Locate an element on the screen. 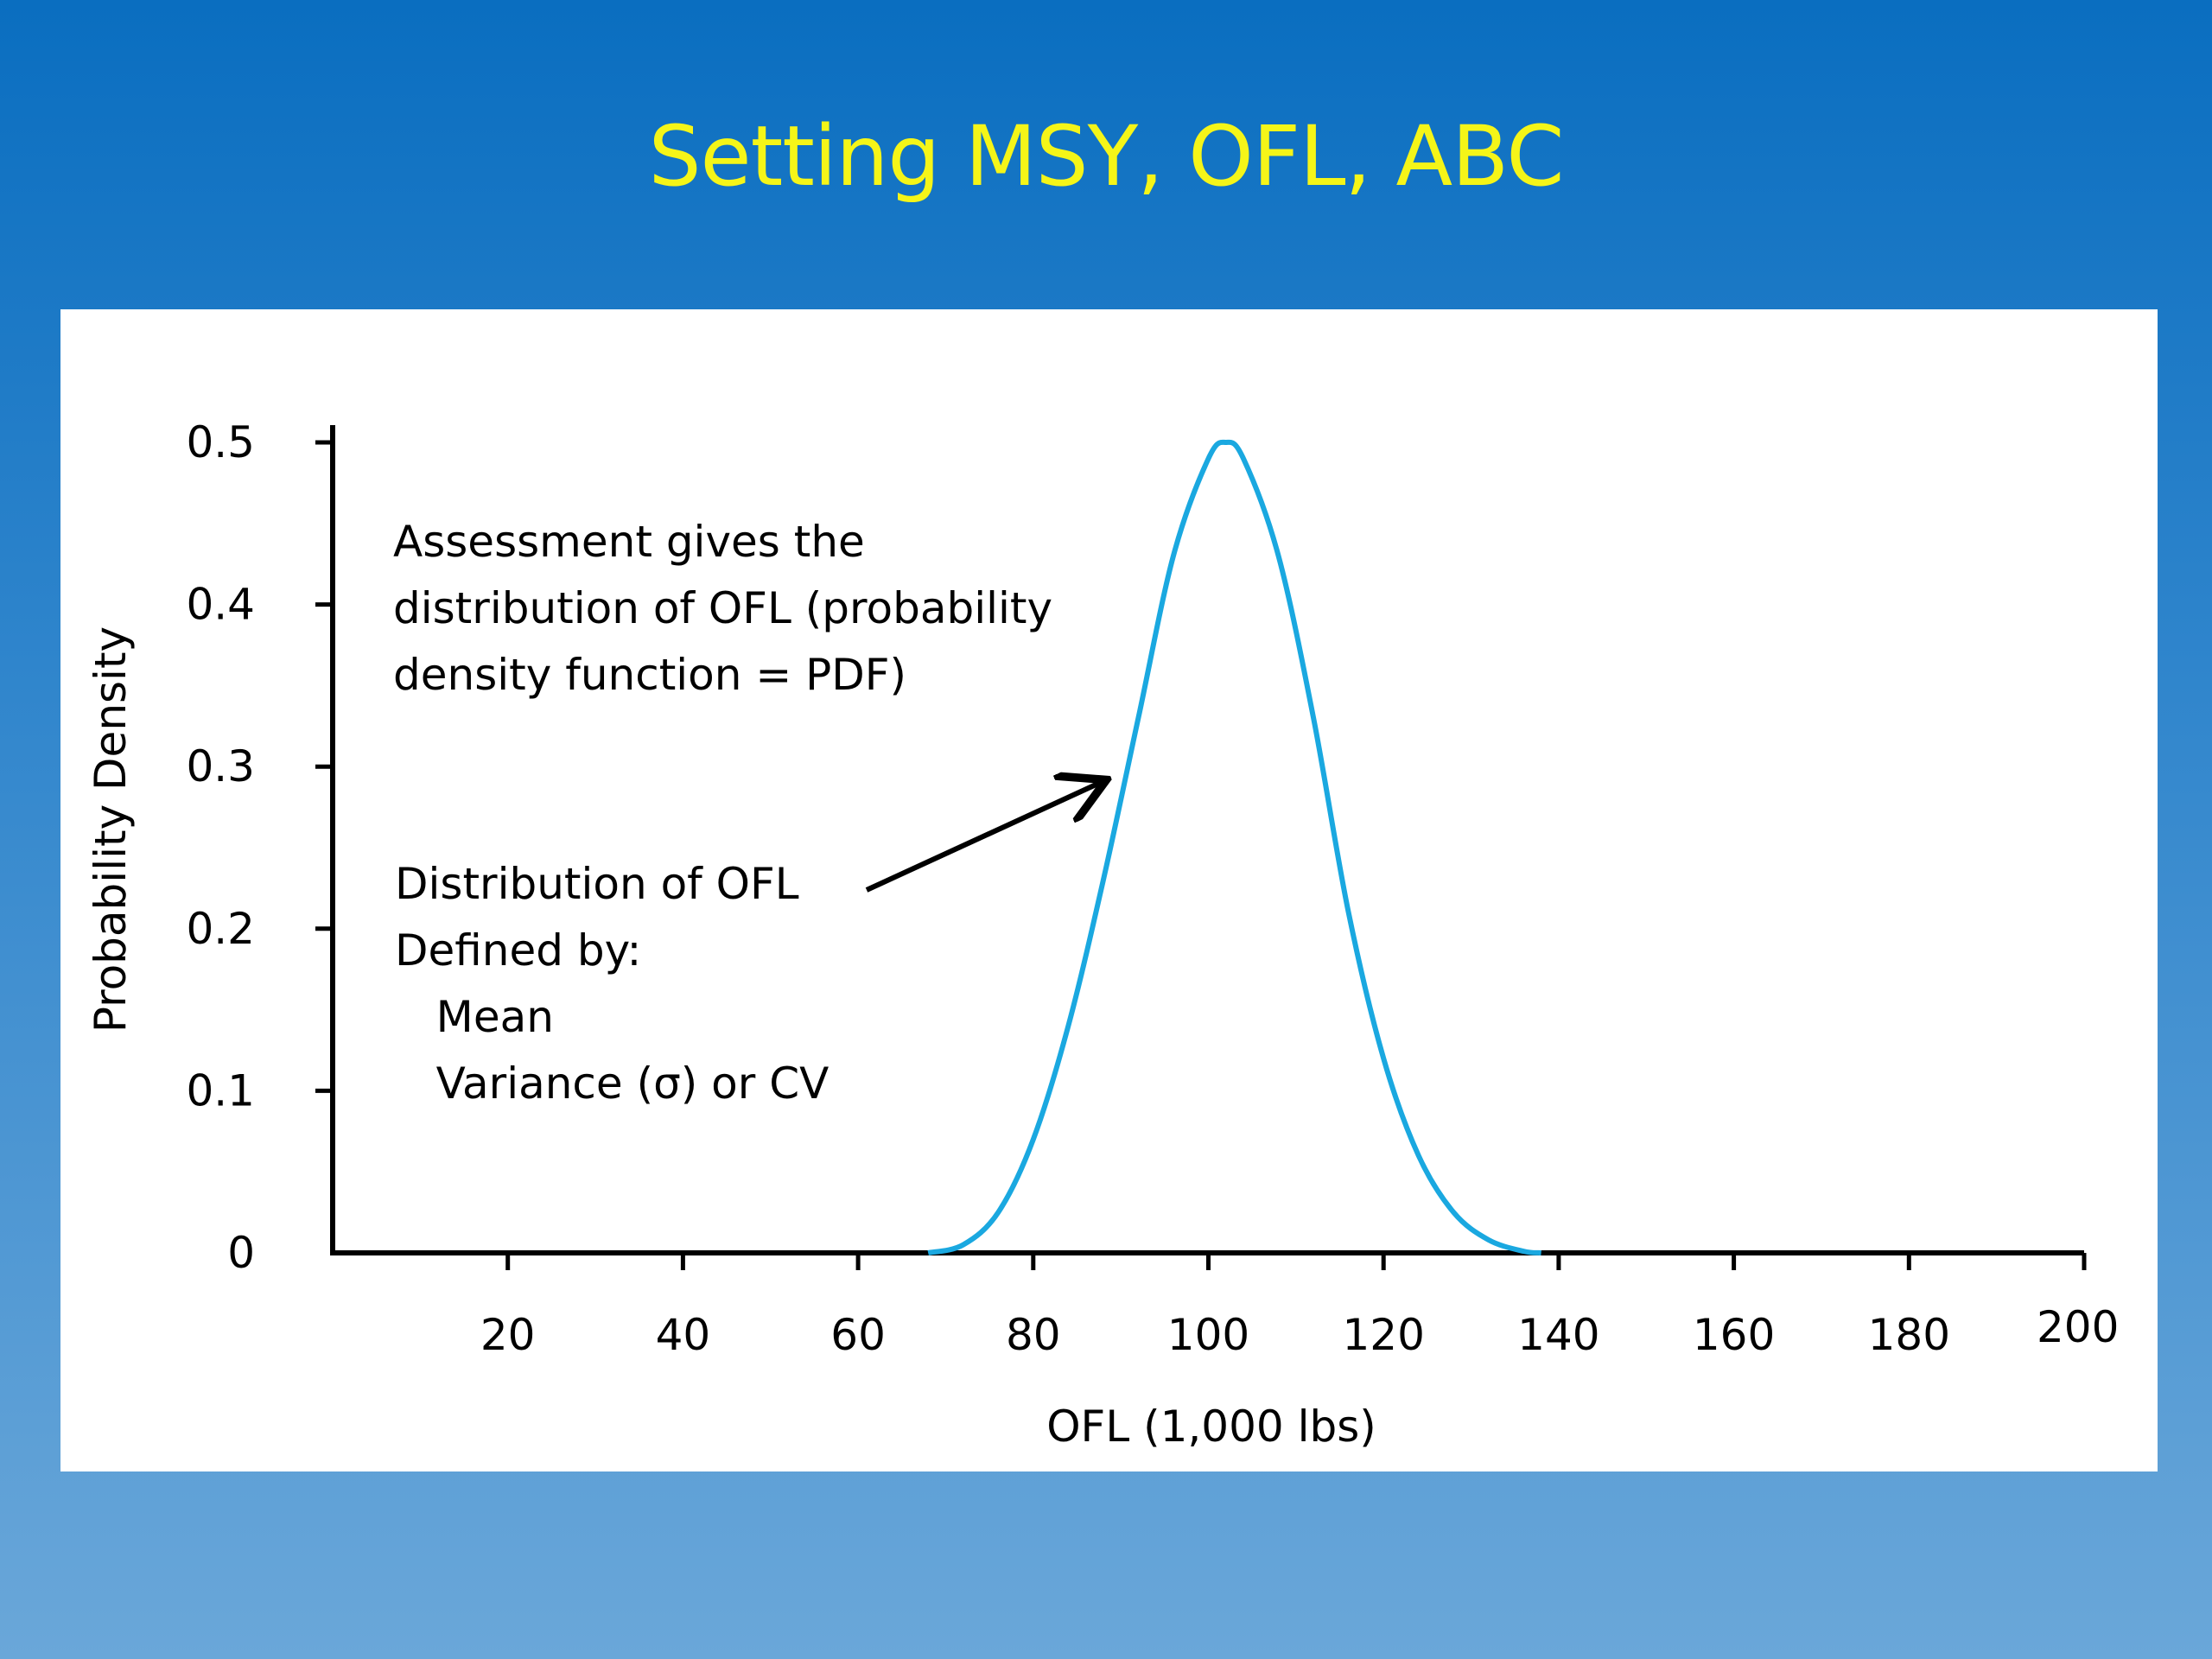  x-tick-label: 120 is located at coordinates (1383, 1335).